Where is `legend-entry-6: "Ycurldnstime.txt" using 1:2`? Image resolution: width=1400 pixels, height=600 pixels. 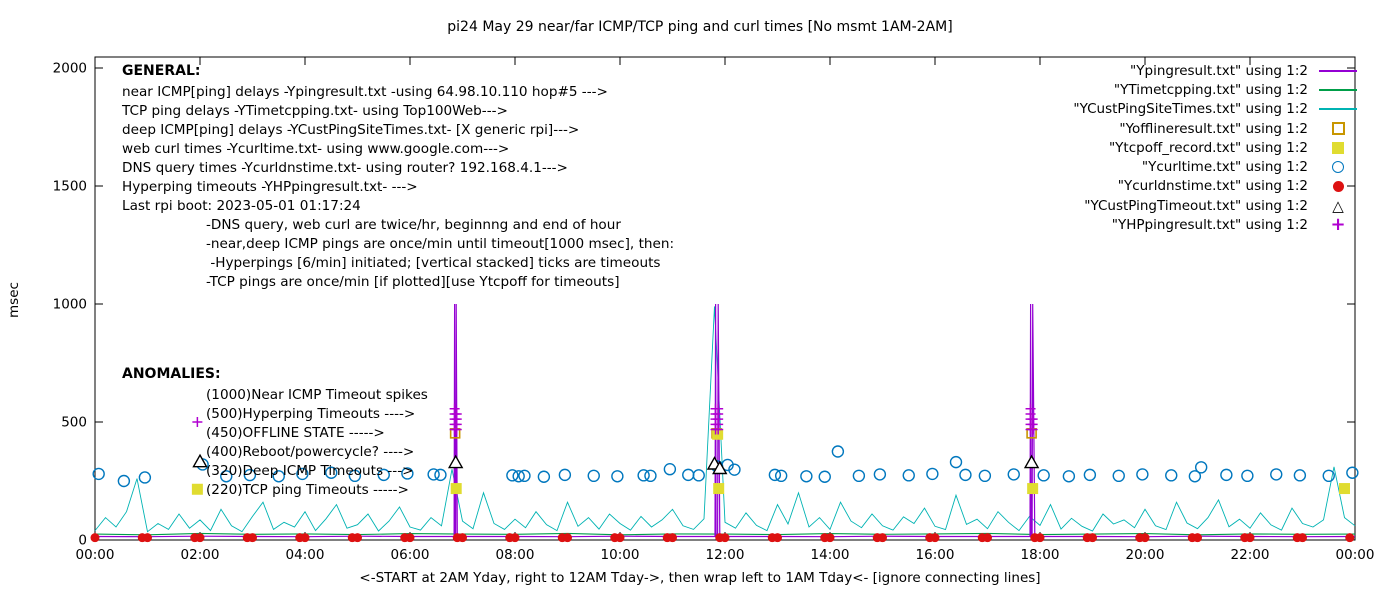 legend-entry-6: "Ycurldnstime.txt" using 1:2 is located at coordinates (1215, 186).